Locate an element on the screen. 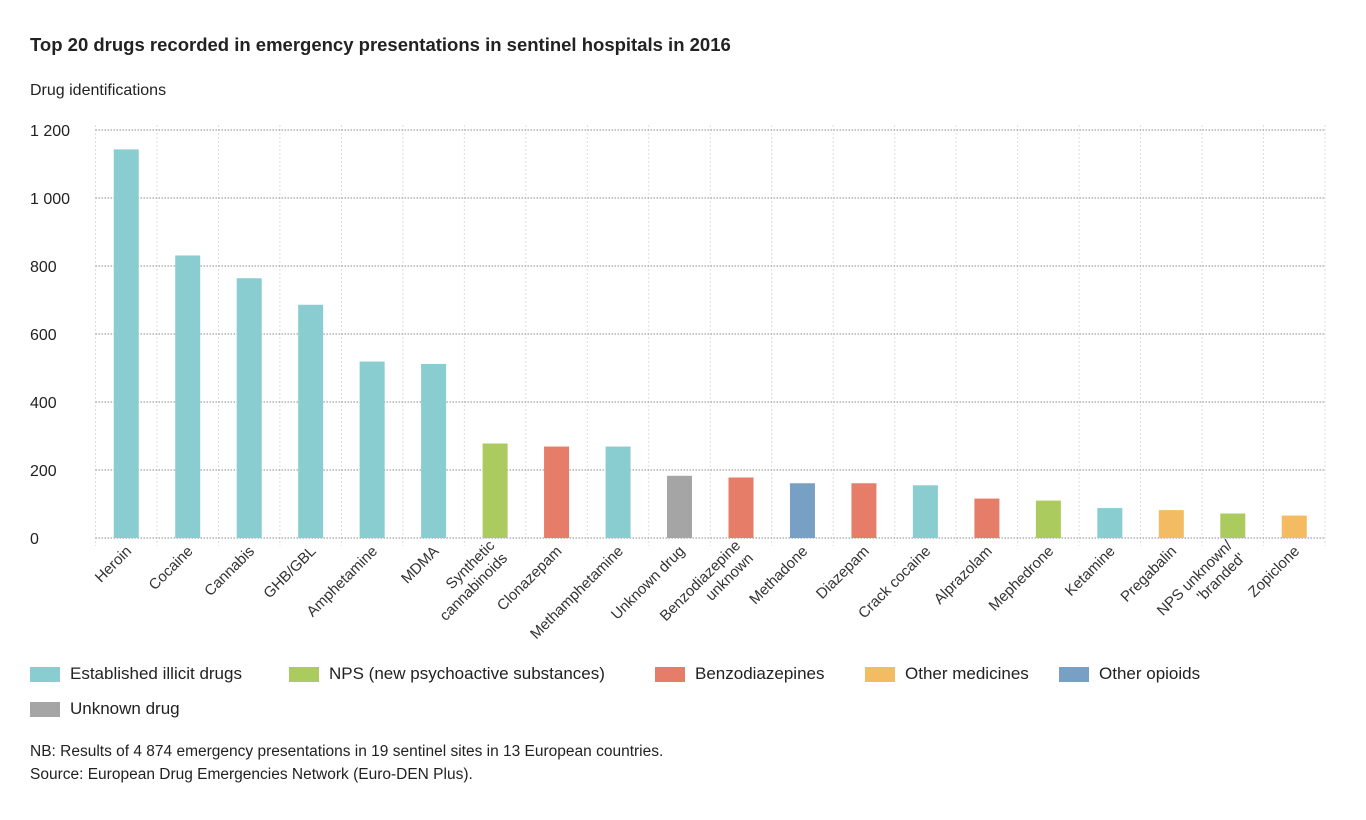  legend-label: Other medicines is located at coordinates (967, 673).